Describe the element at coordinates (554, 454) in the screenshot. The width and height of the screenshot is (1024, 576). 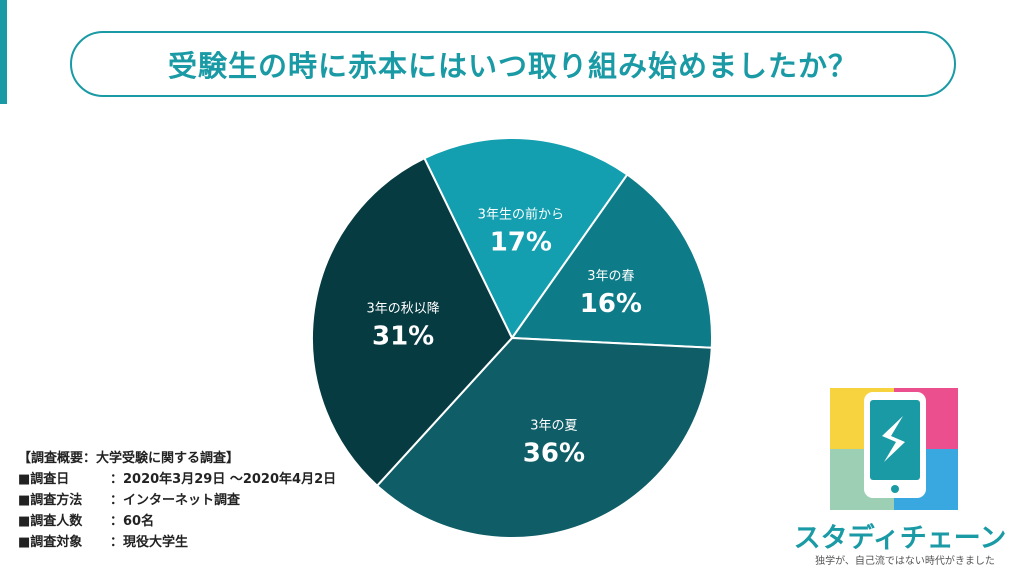
I see `slice-value-2: 36%` at that location.